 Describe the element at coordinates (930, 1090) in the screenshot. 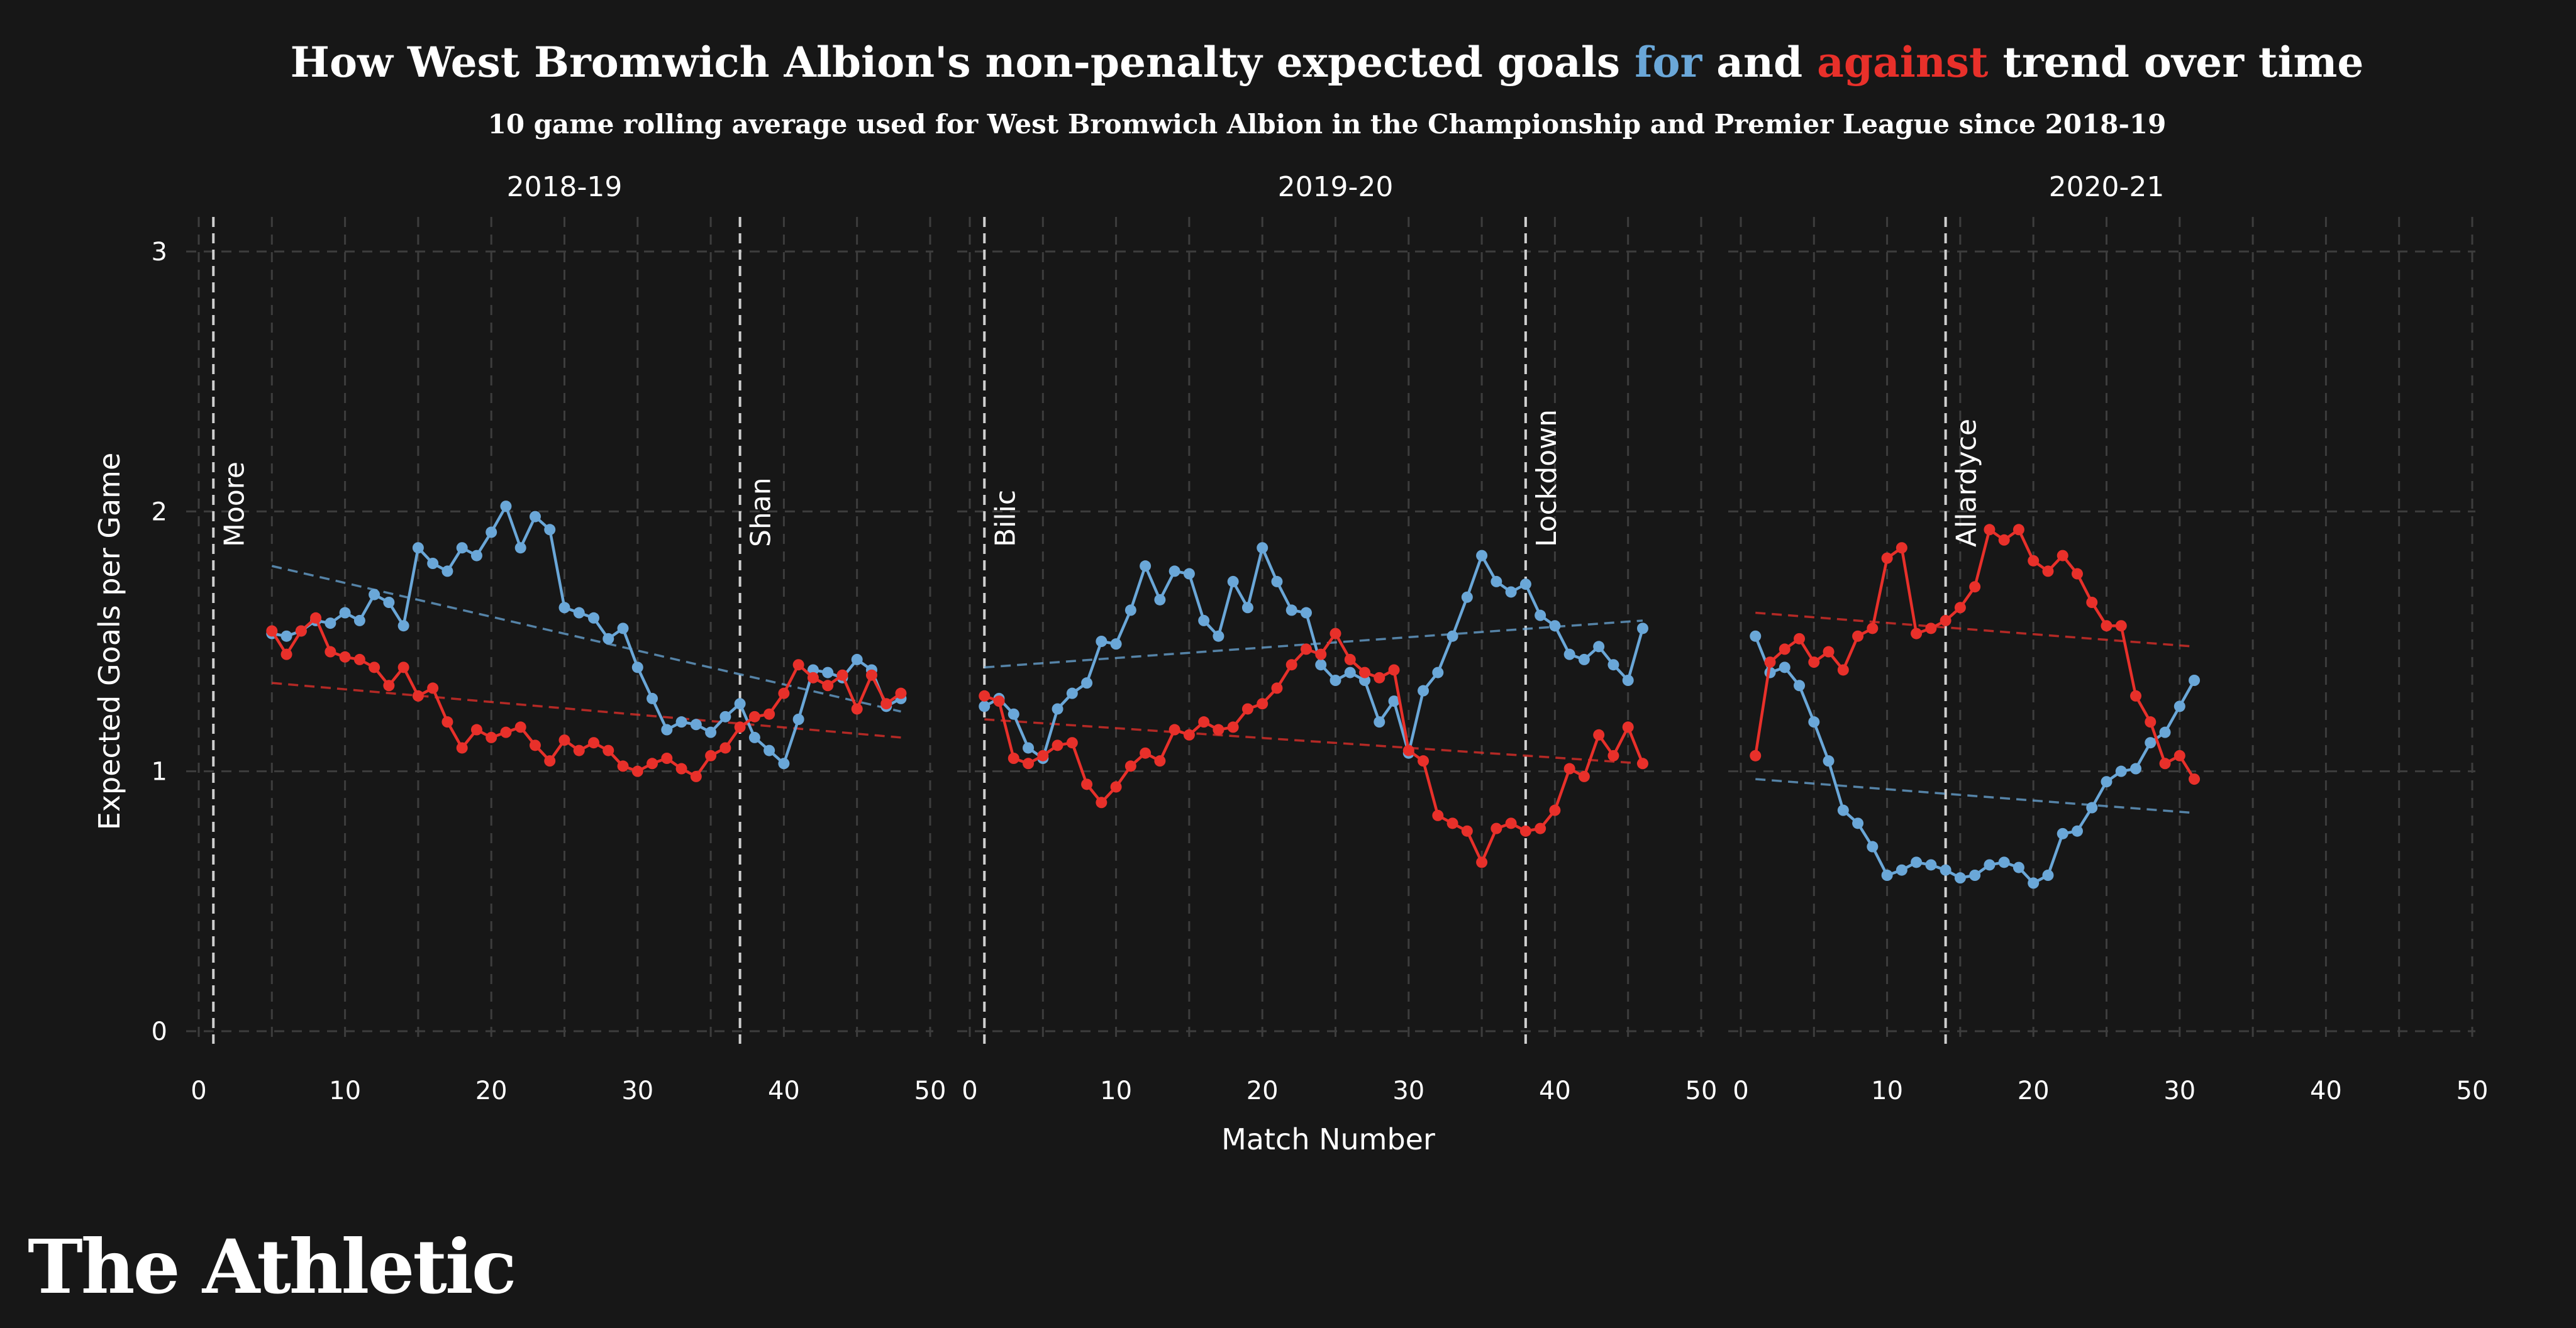

I see `x-tick-label: 50` at that location.